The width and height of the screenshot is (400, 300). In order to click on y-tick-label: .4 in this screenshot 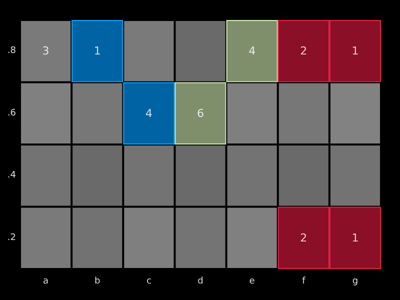, I will do `click(11, 175)`.